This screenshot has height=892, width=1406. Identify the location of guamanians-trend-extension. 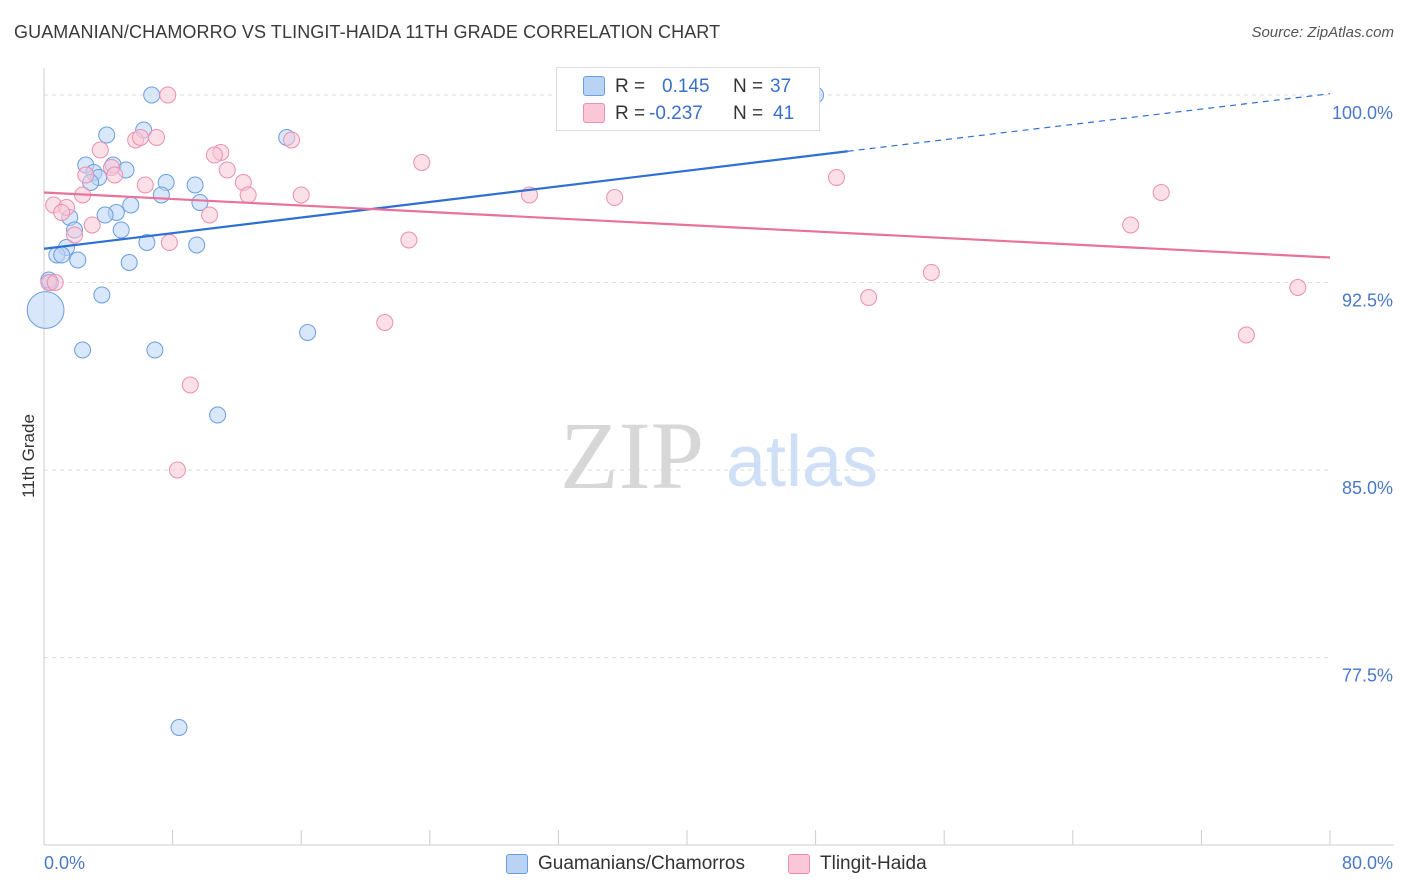
(1089, 122).